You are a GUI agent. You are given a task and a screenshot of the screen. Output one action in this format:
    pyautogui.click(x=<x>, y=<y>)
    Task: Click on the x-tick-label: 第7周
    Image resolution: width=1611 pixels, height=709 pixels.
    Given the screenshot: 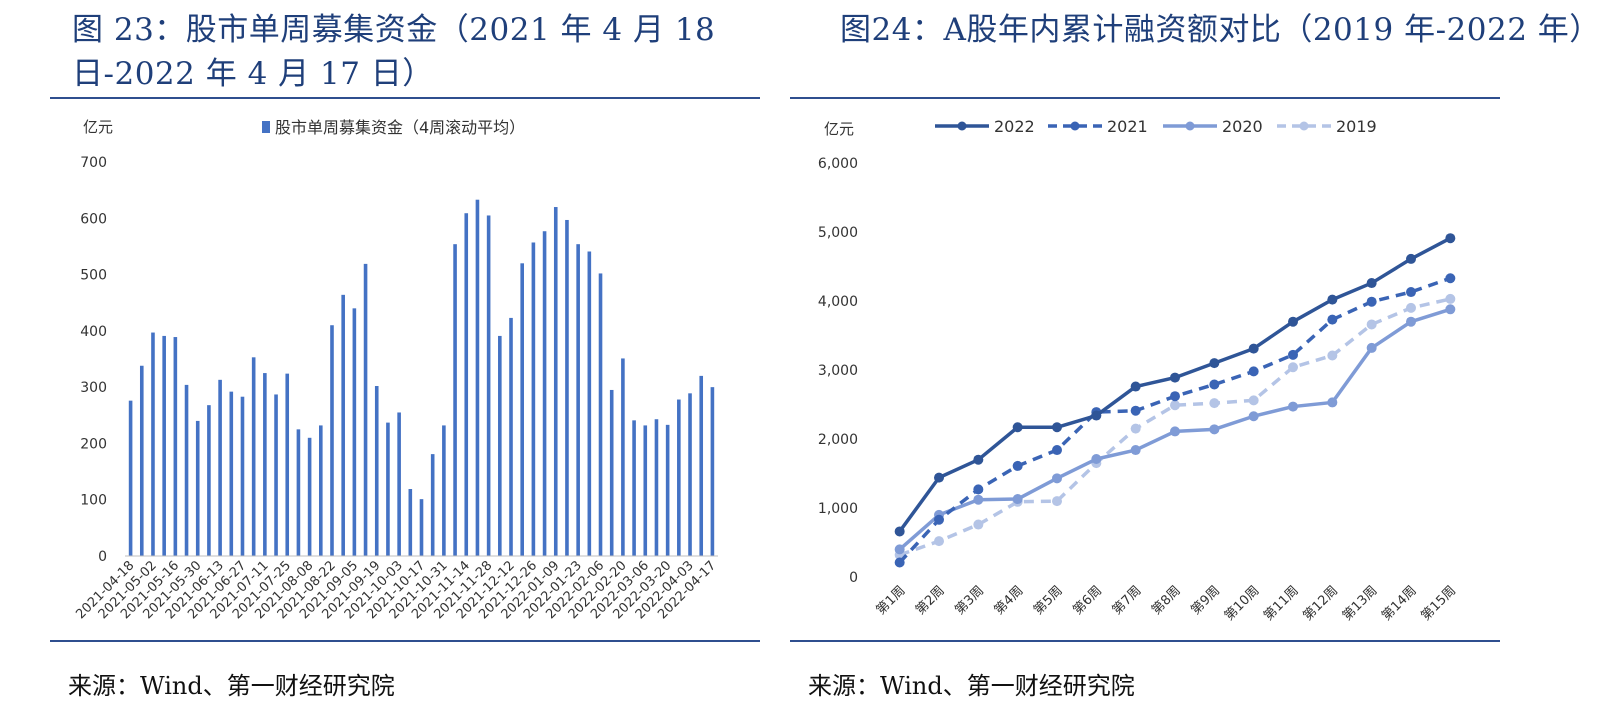 What is the action you would take?
    pyautogui.click(x=1127, y=600)
    